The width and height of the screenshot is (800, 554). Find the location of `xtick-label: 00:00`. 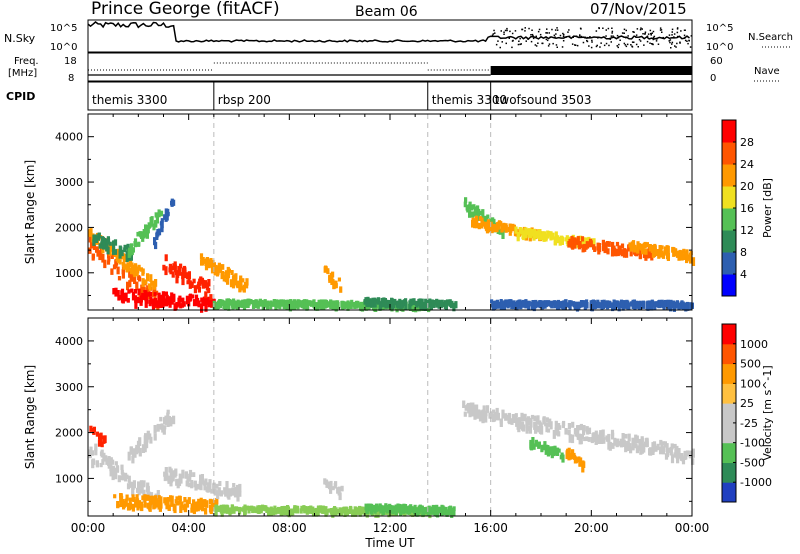

xtick-label: 00:00 is located at coordinates (88, 528).